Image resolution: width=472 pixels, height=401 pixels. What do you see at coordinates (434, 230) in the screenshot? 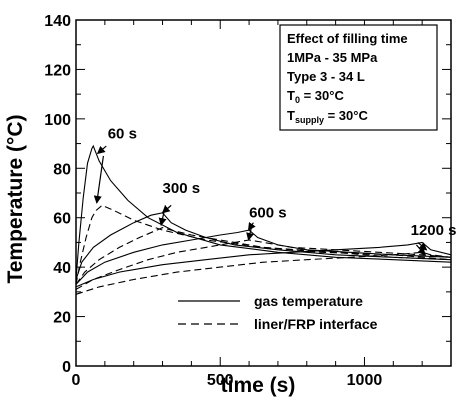
I see `annotation-label-4: 1200 s` at bounding box center [434, 230].